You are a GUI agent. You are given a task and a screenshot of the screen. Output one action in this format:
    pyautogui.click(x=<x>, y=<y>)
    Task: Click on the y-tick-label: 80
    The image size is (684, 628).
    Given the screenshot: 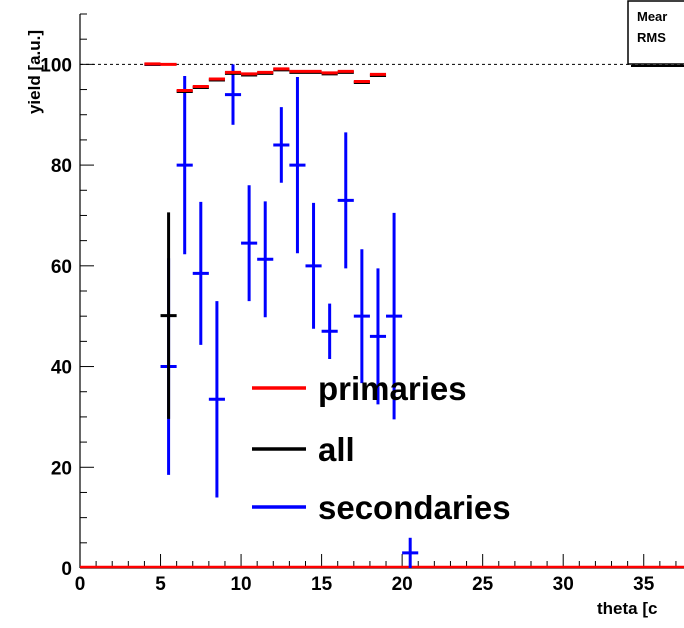 What is the action you would take?
    pyautogui.click(x=61, y=166)
    